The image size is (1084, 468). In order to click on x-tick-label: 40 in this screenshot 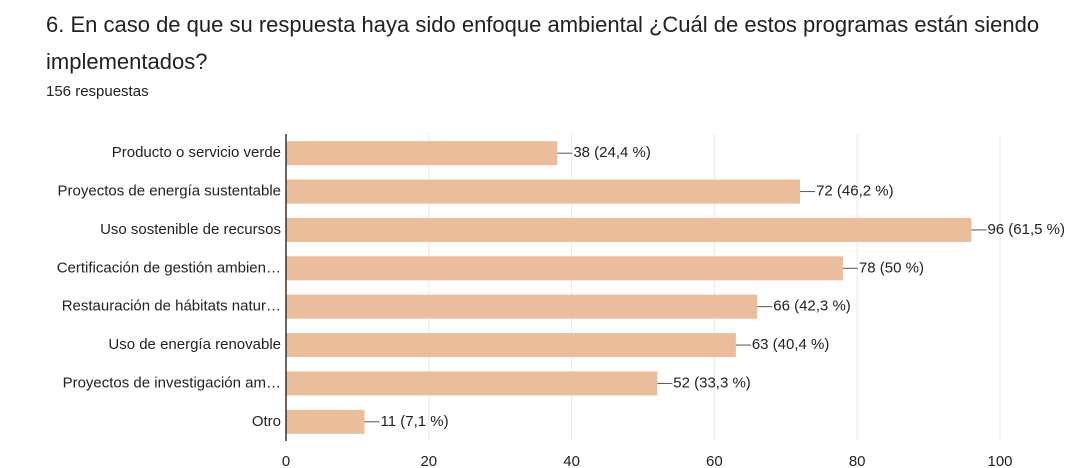, I will do `click(571, 460)`.